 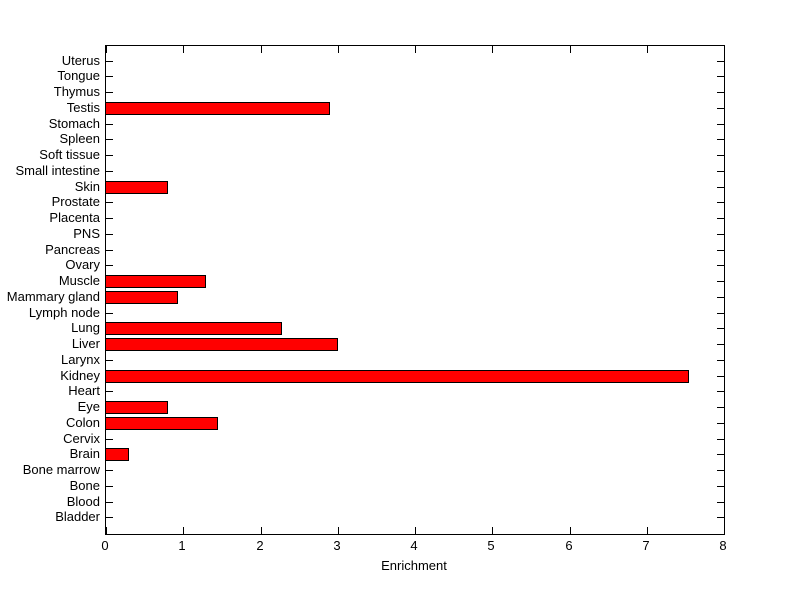 What do you see at coordinates (83, 107) in the screenshot?
I see `y-tick-label-testis: Testis` at bounding box center [83, 107].